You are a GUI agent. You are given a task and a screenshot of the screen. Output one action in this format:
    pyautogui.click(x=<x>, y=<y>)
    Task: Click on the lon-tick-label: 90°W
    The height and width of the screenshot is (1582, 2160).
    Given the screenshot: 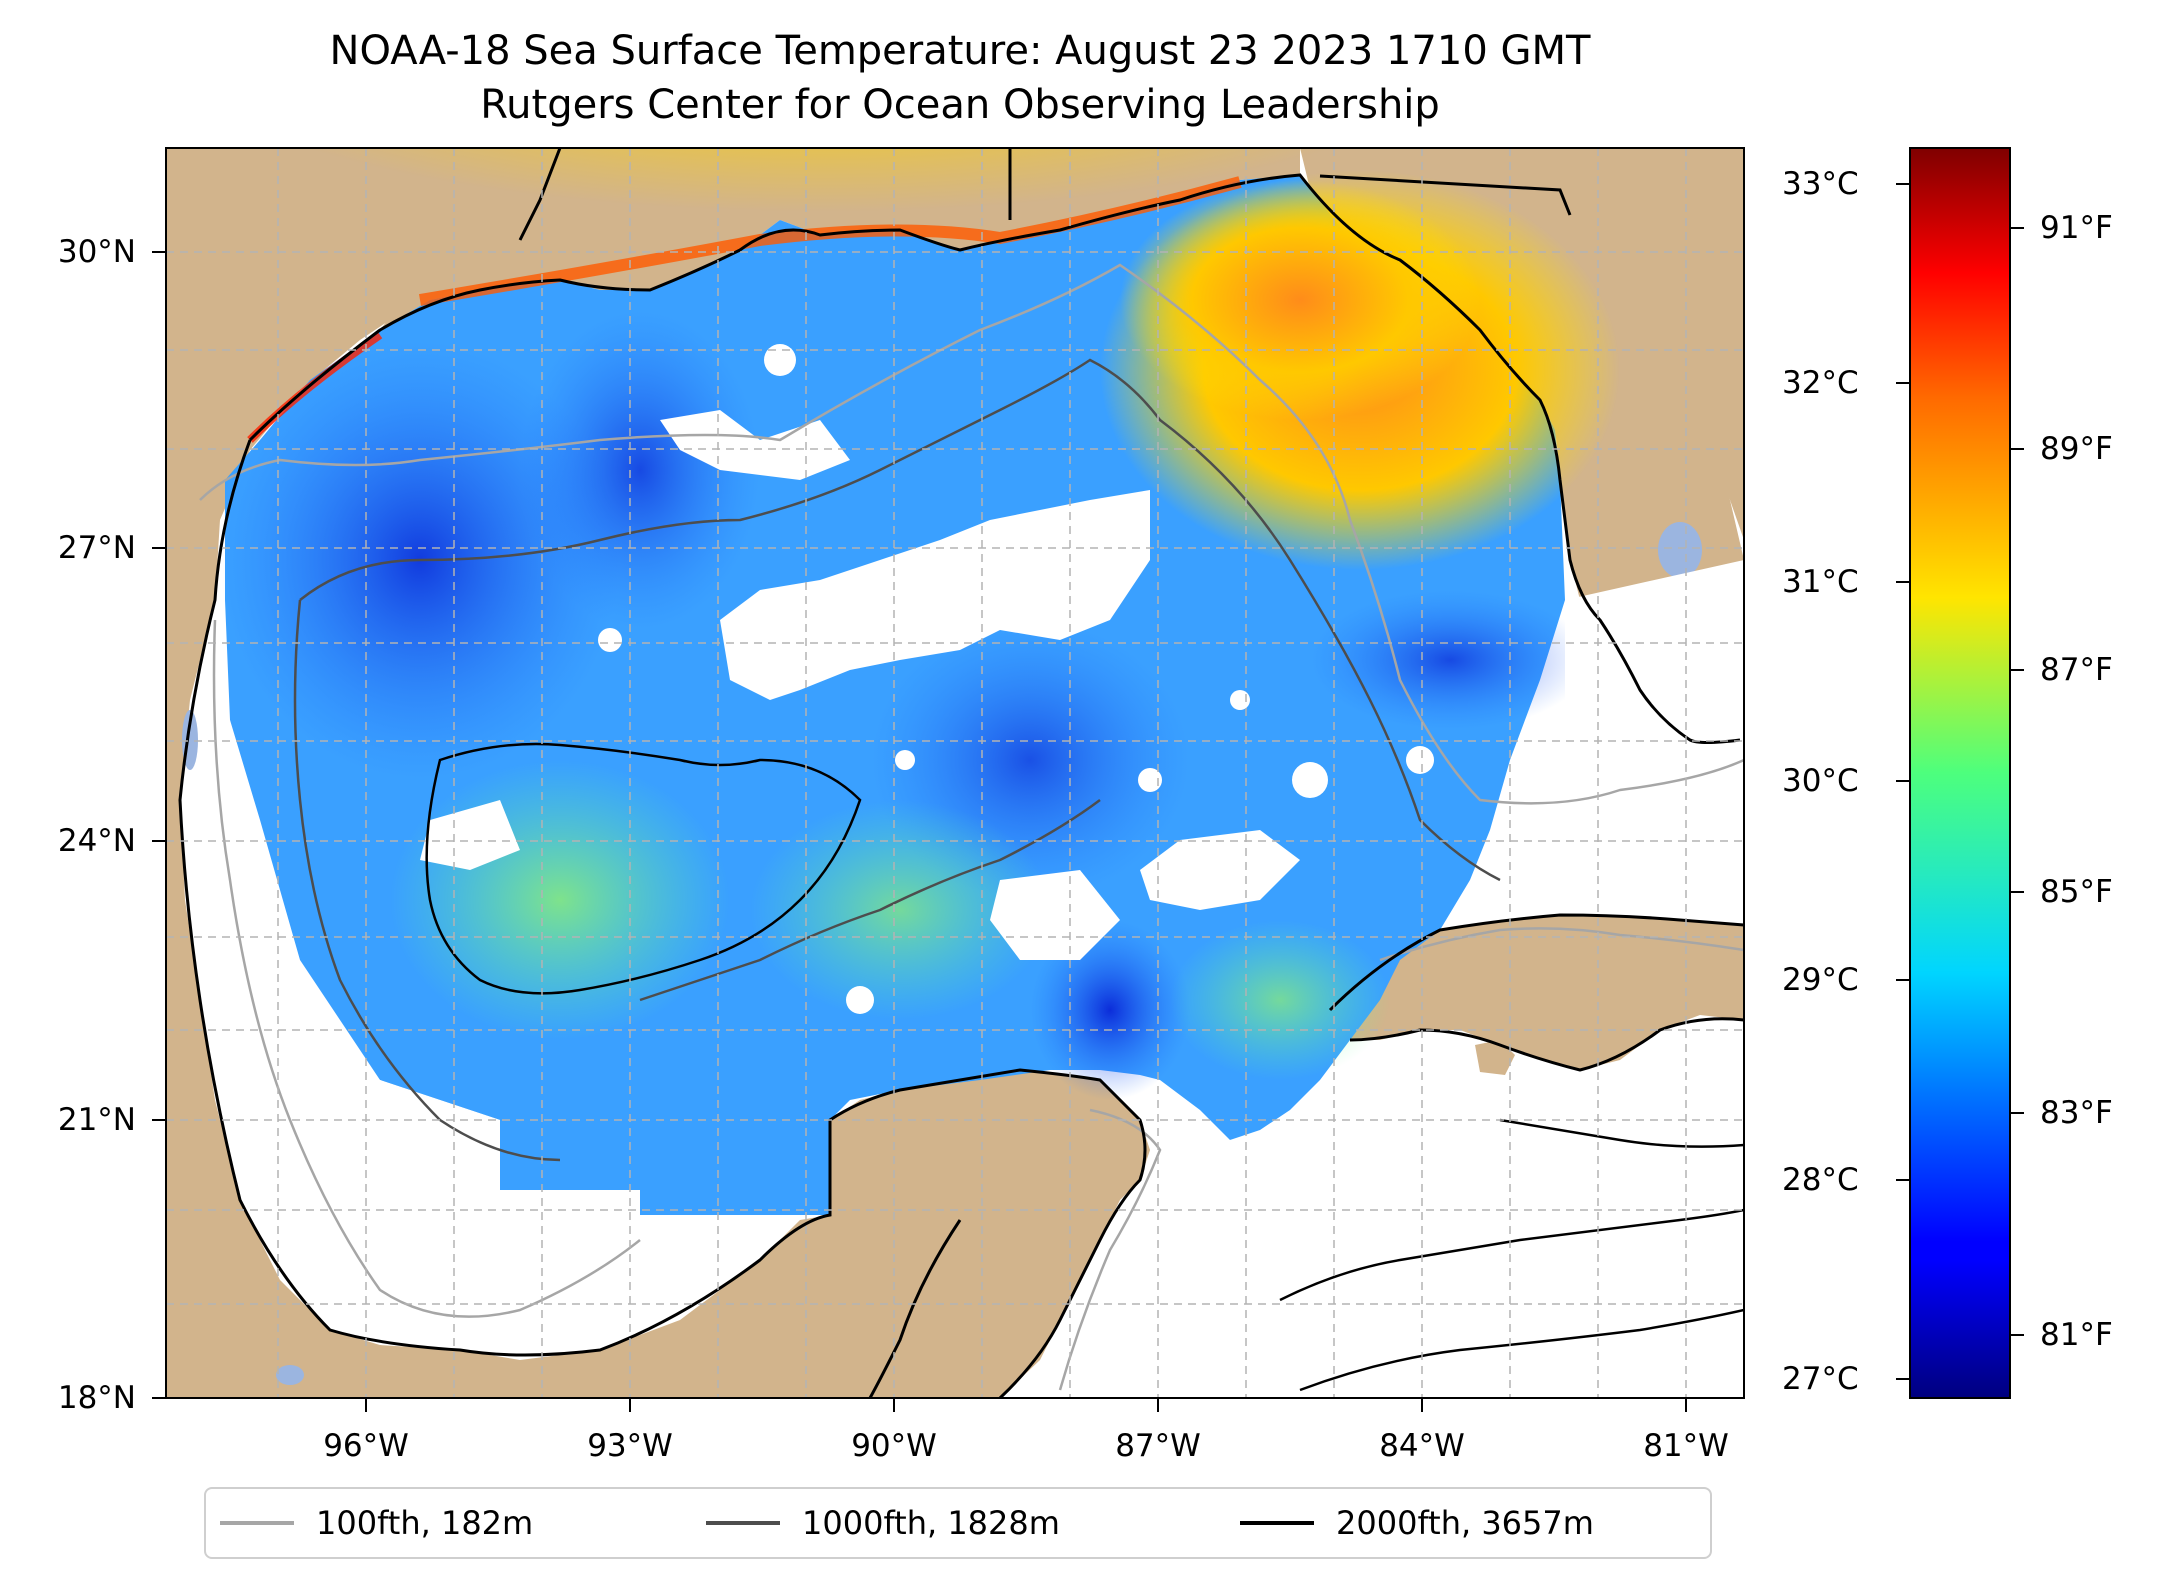 What is the action you would take?
    pyautogui.click(x=894, y=1446)
    